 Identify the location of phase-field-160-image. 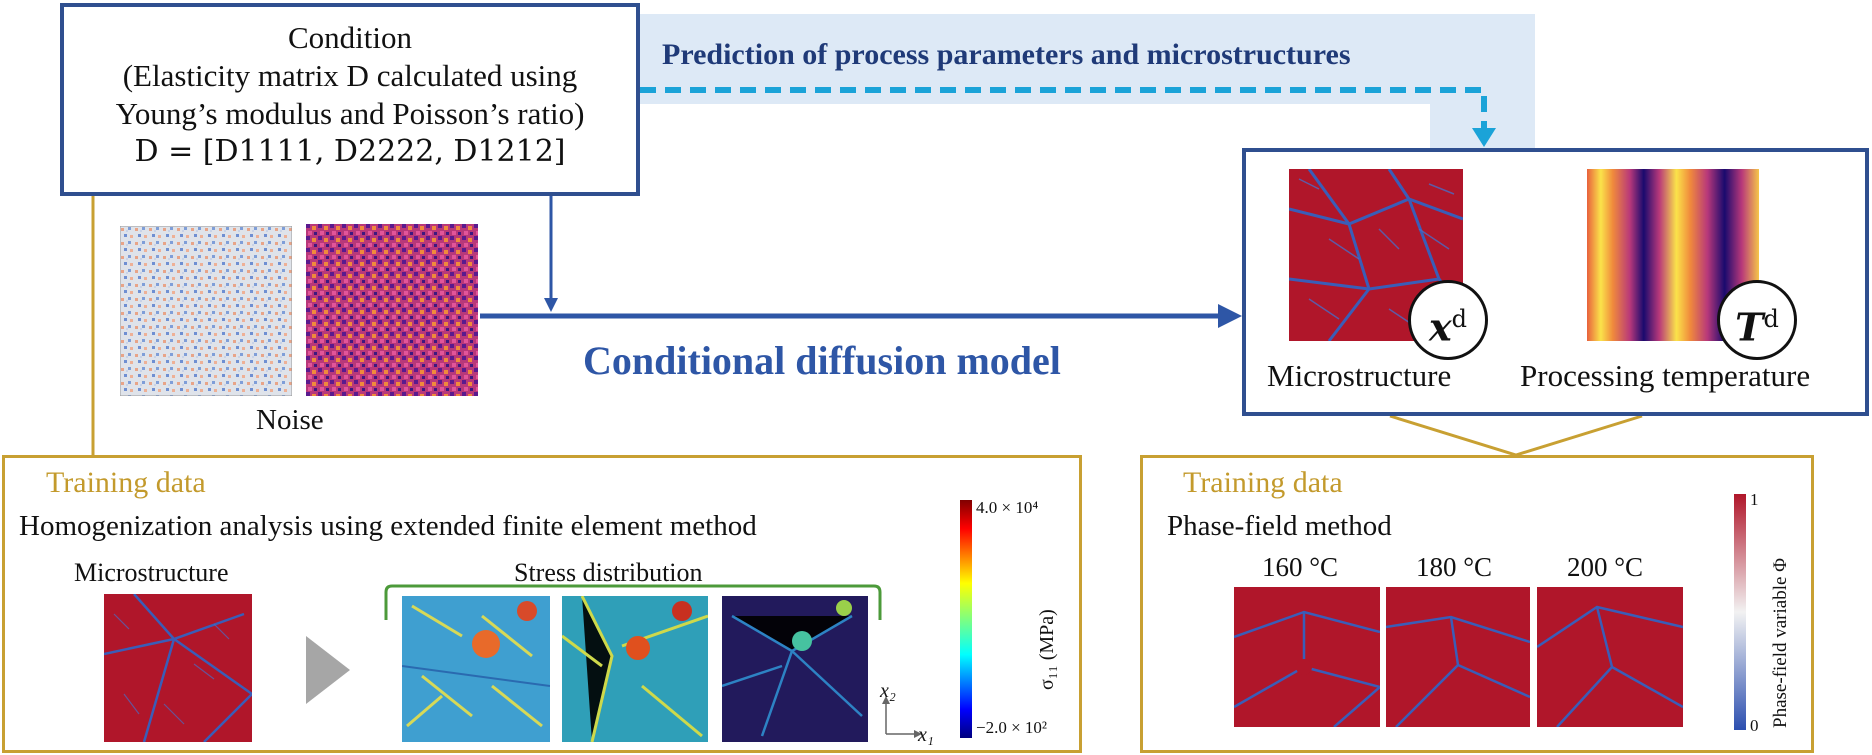
(1307, 657).